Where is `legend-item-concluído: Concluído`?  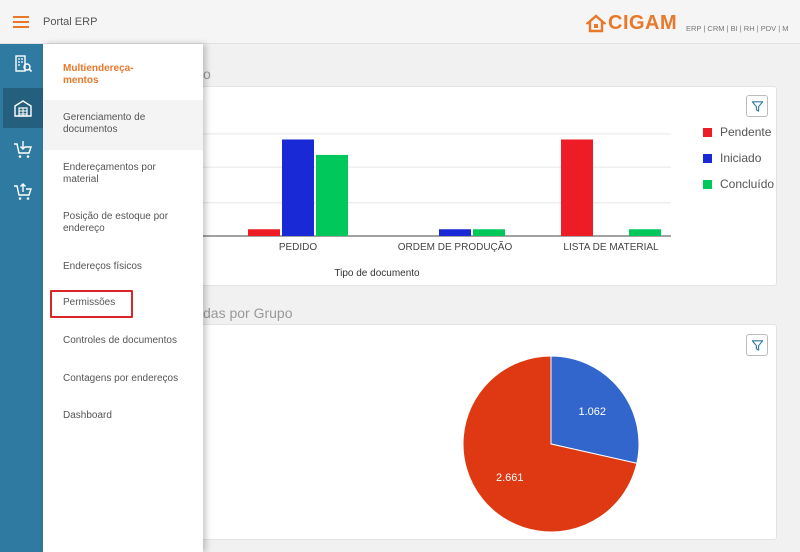 legend-item-concluído: Concluído is located at coordinates (738, 184).